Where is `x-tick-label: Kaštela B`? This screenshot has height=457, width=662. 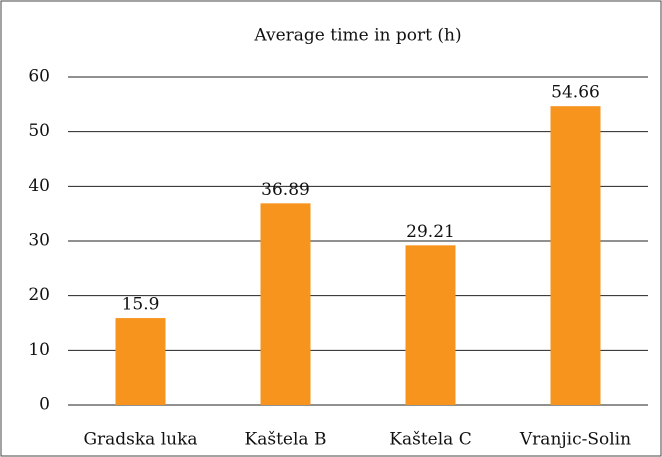
x-tick-label: Kaštela B is located at coordinates (286, 440).